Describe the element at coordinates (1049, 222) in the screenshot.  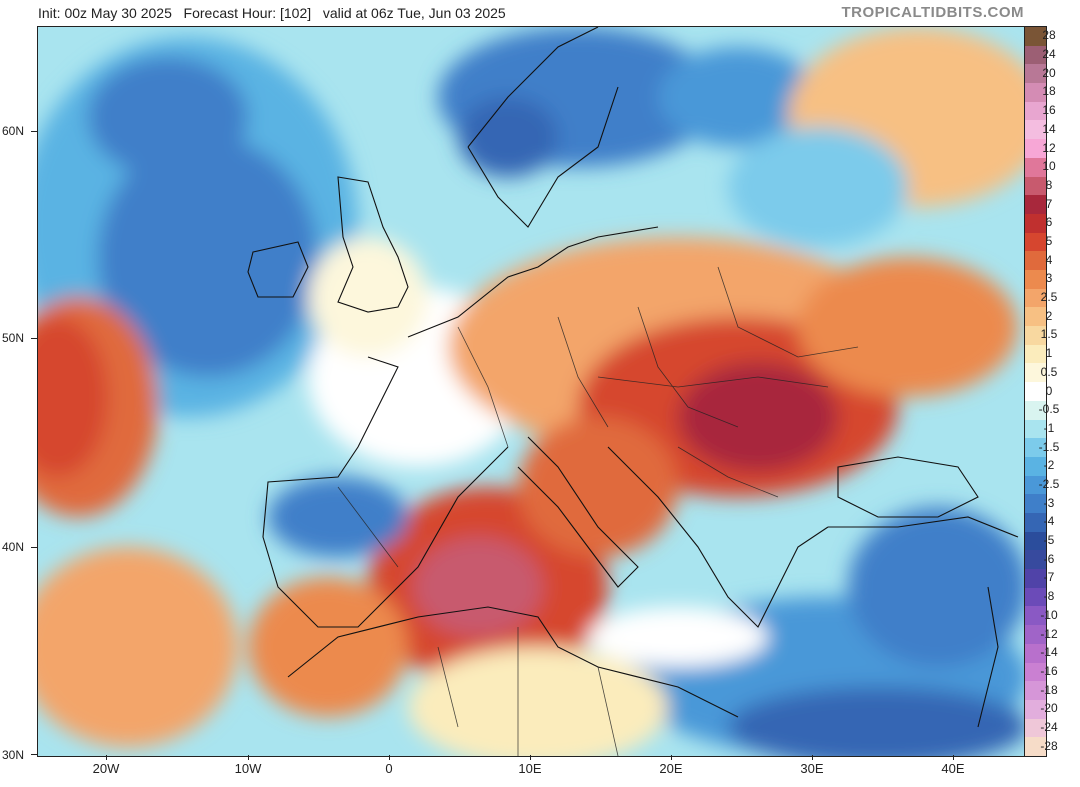
I see `colorbar-label: 6` at that location.